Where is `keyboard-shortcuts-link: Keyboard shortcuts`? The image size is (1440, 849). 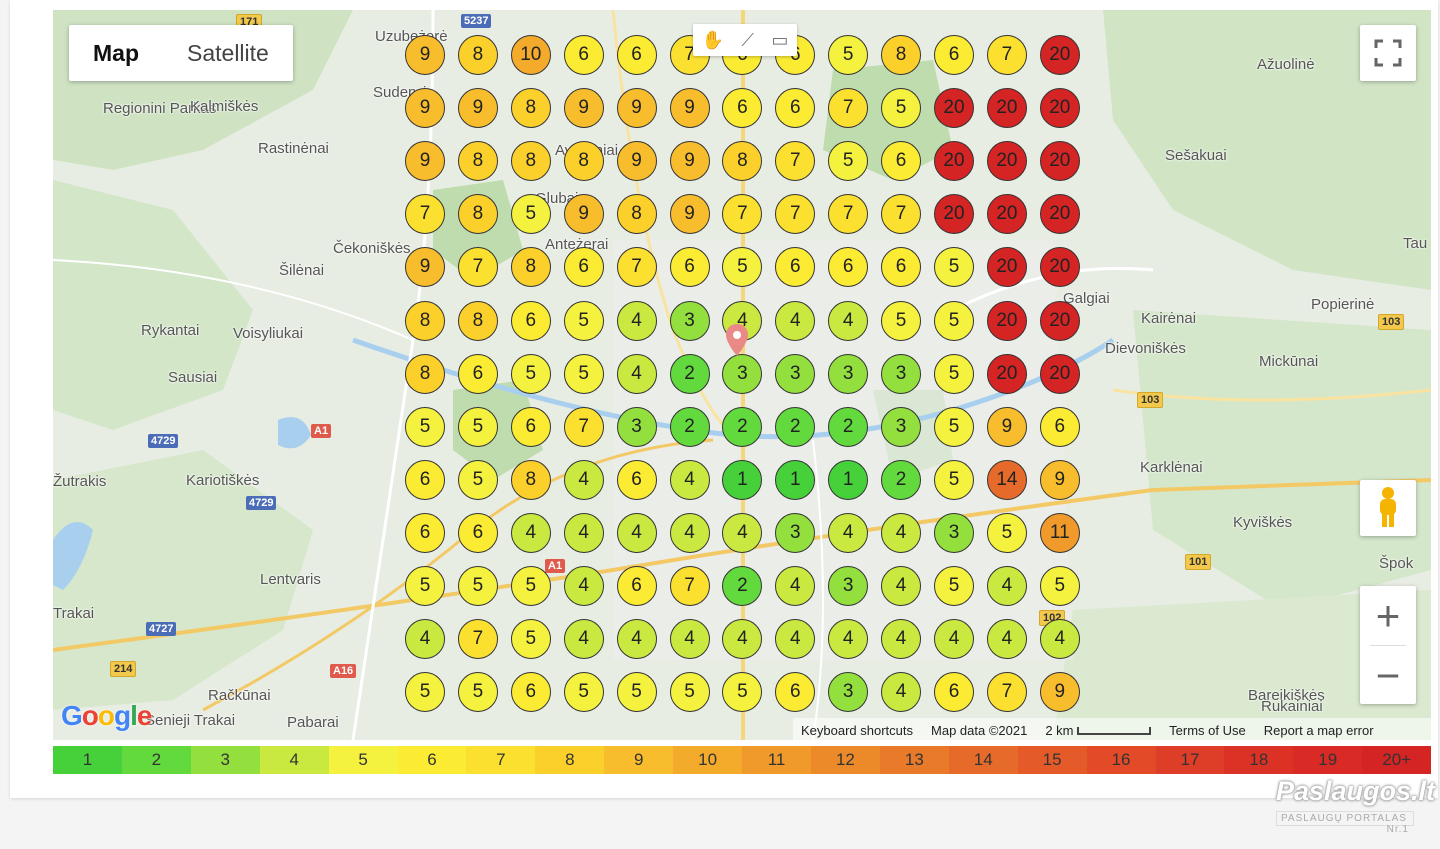 keyboard-shortcuts-link: Keyboard shortcuts is located at coordinates (857, 730).